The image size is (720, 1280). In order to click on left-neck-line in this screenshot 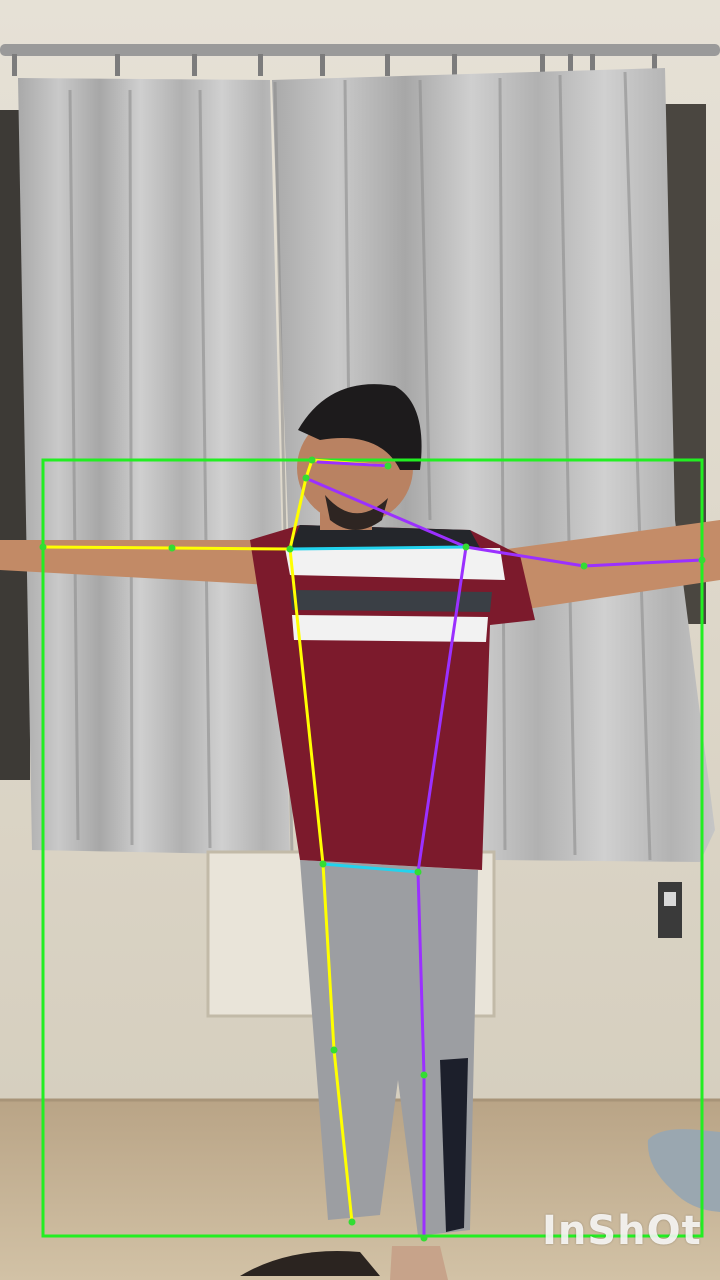, I will do `click(298, 513)`.